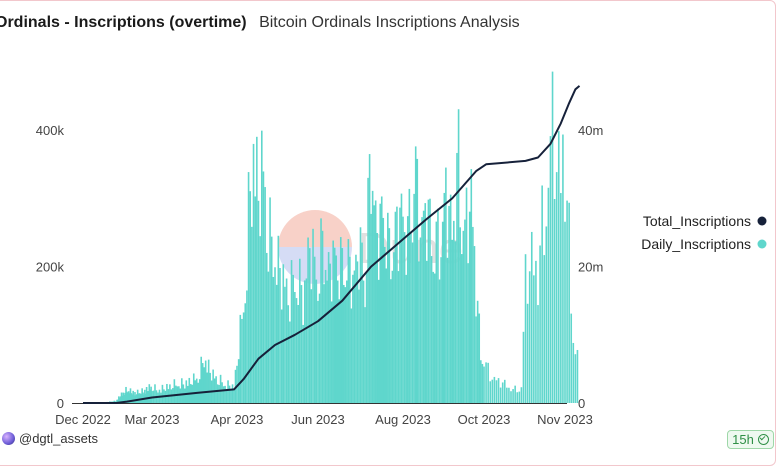 The width and height of the screenshot is (780, 470). Describe the element at coordinates (152, 419) in the screenshot. I see `x-tick-label: Mar 2023` at that location.